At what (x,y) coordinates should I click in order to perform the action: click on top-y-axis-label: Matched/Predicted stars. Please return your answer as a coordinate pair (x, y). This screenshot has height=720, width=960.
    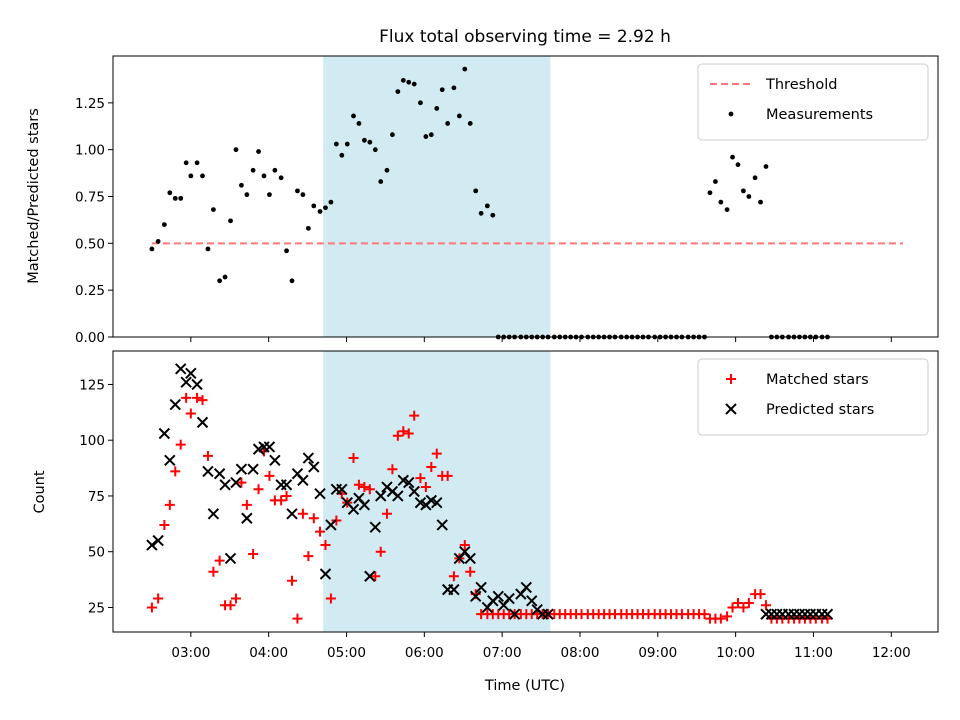
    Looking at the image, I should click on (34, 196).